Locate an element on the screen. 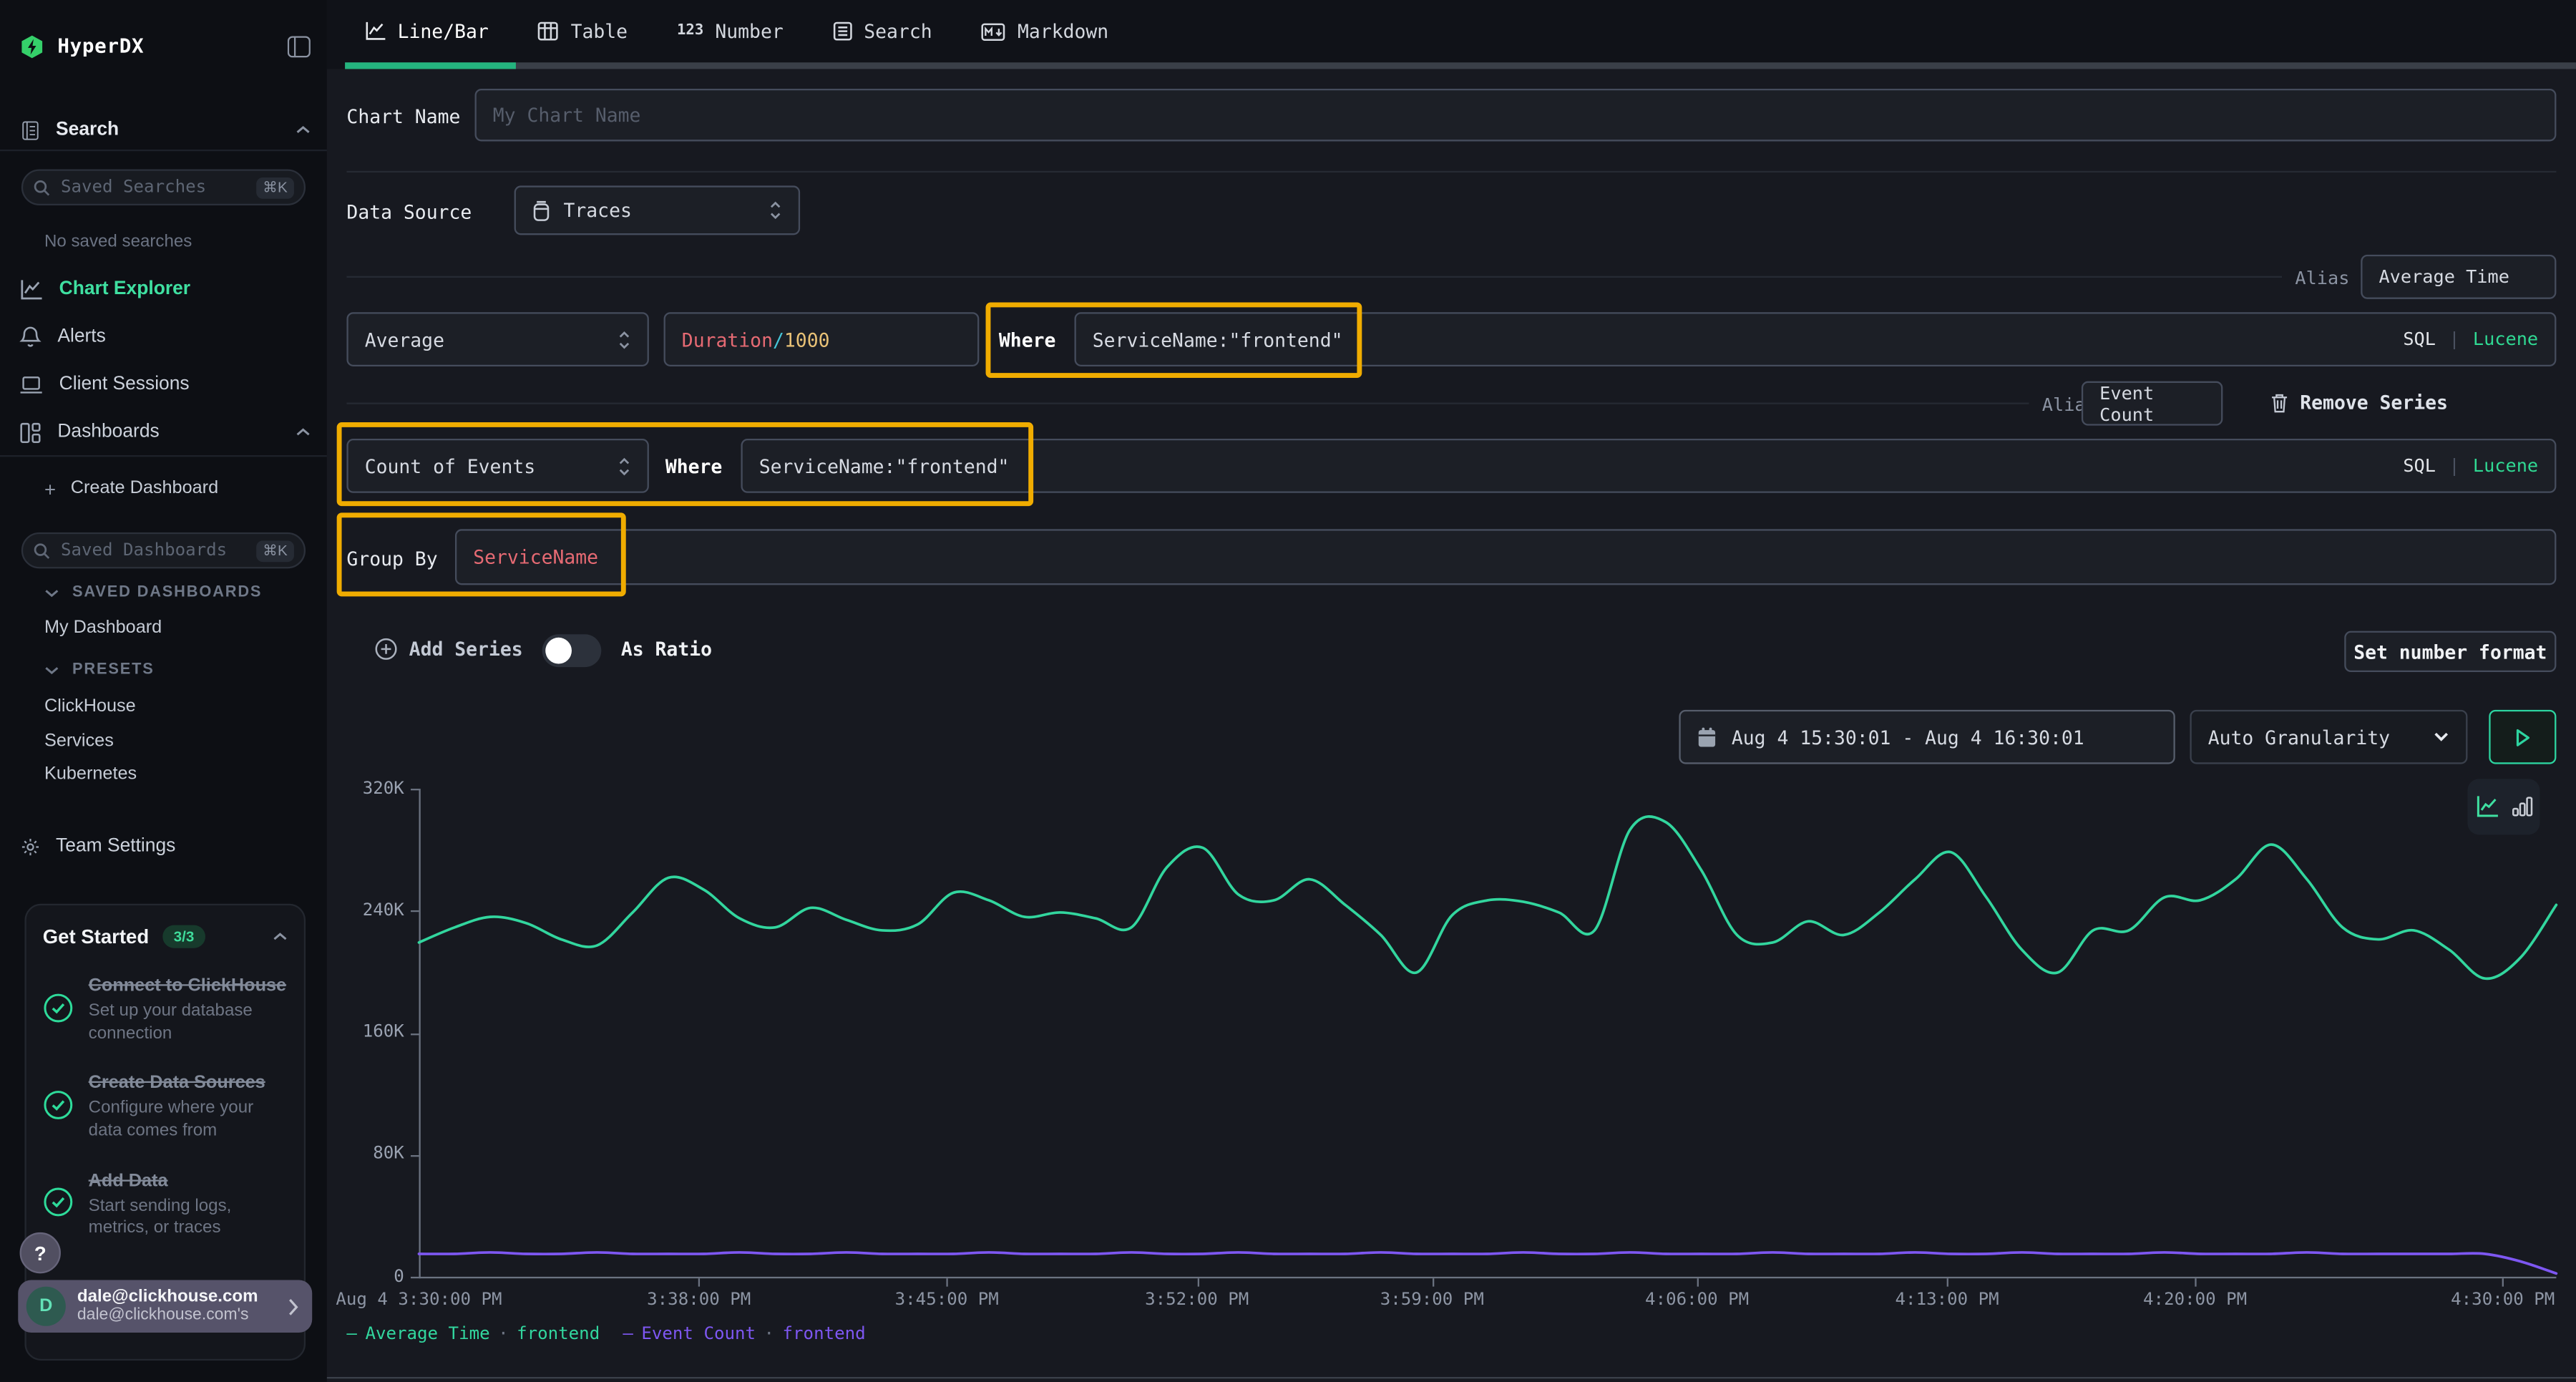 The width and height of the screenshot is (2576, 1382). legend-swatch: — is located at coordinates (628, 1334).